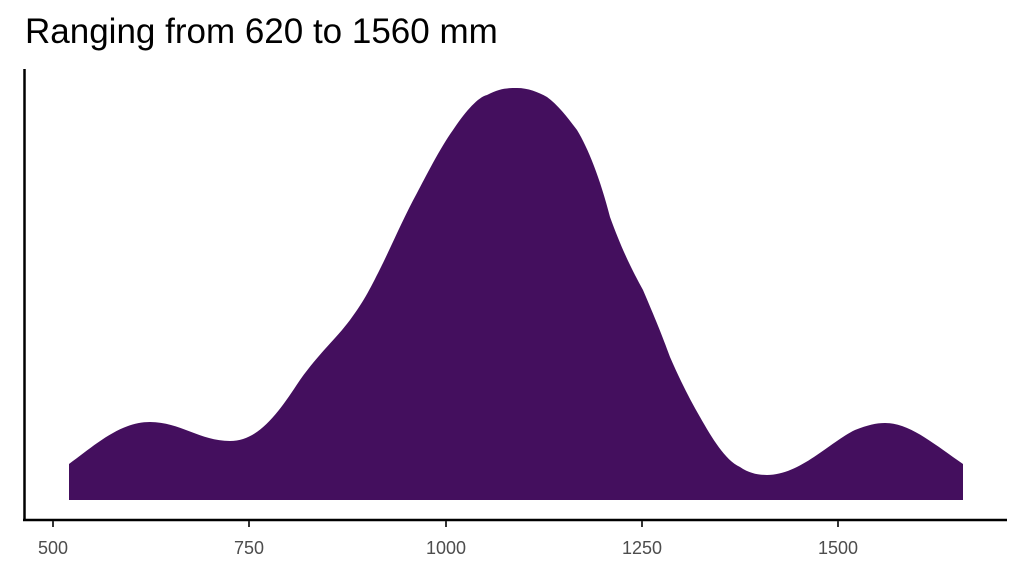  What do you see at coordinates (53, 548) in the screenshot?
I see `x-tick-label: 500` at bounding box center [53, 548].